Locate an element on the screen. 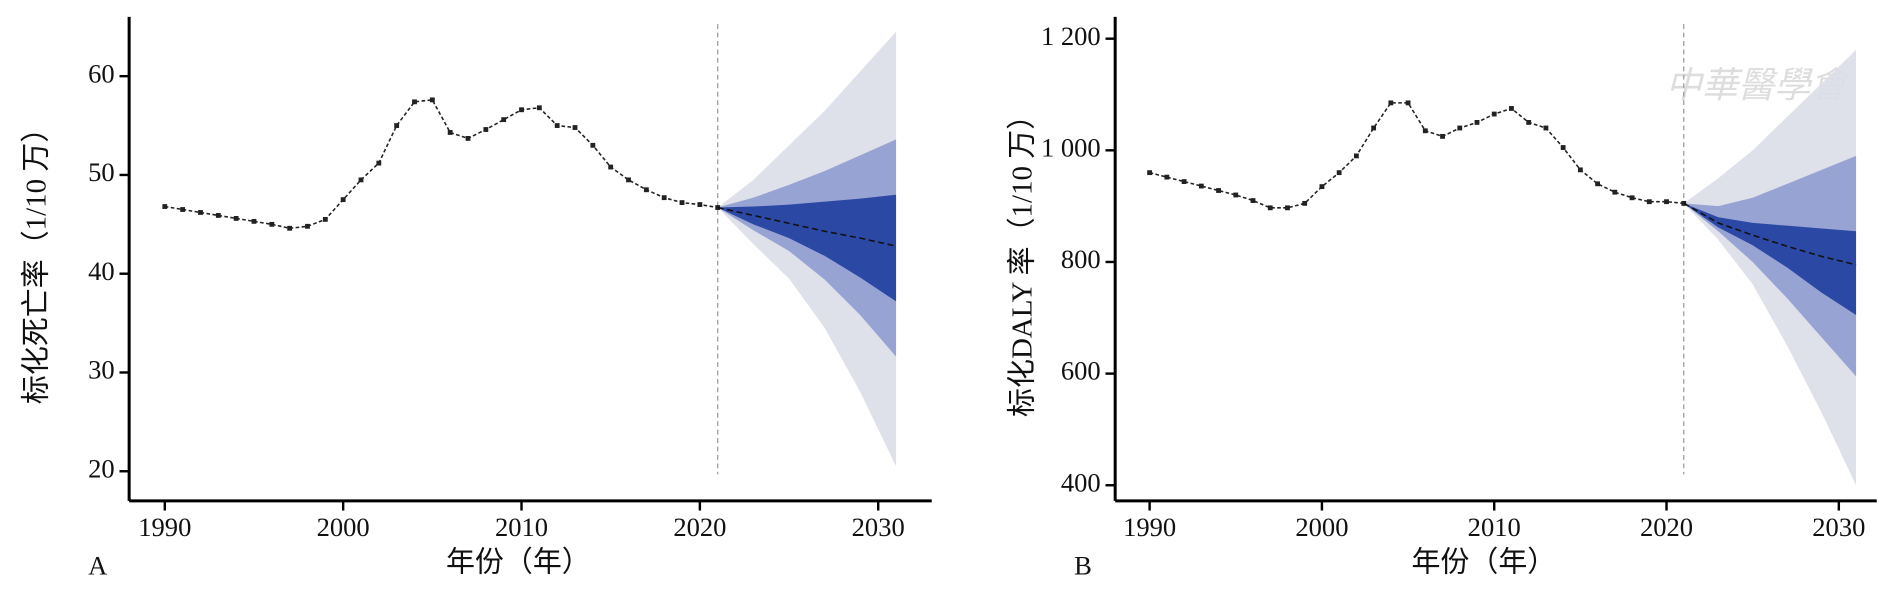  y-tick-label: 400 is located at coordinates (1081, 482).